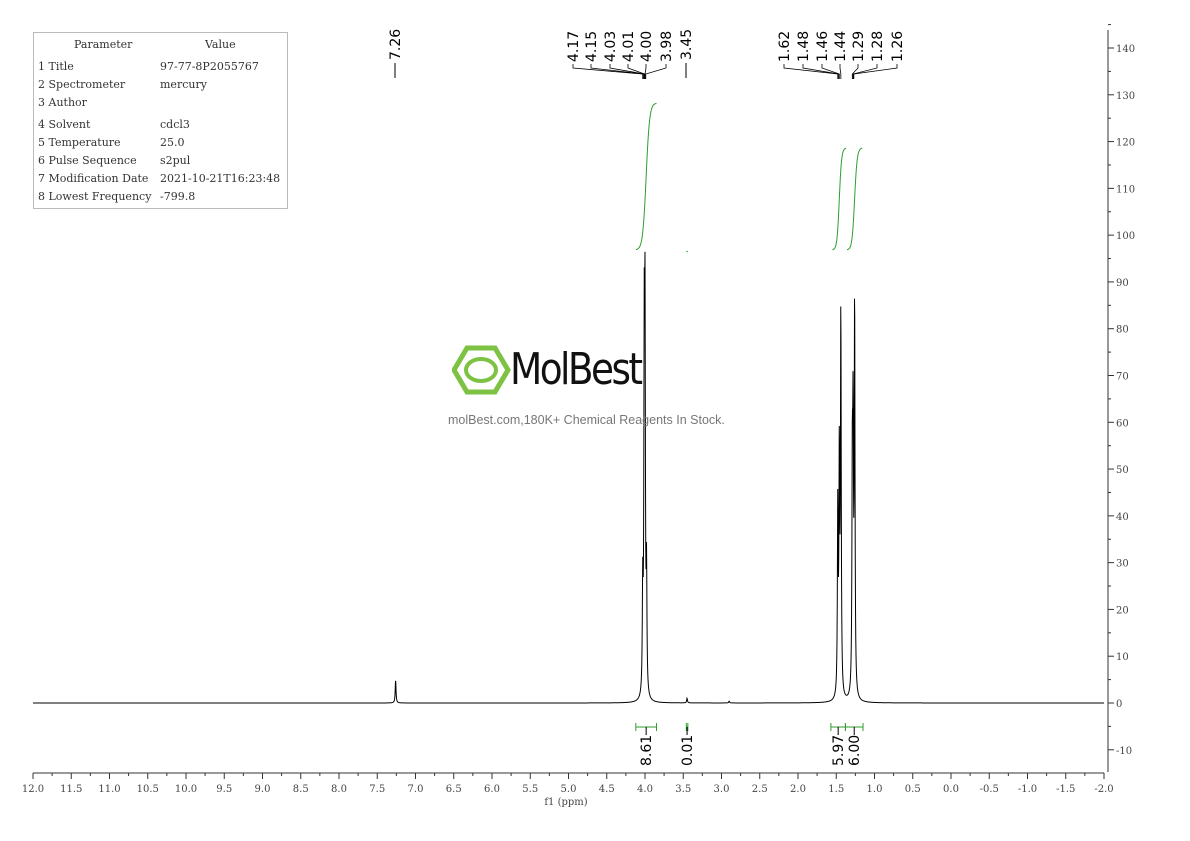 The image size is (1190, 841). What do you see at coordinates (33, 789) in the screenshot?
I see `x-tick-label: 12.0` at bounding box center [33, 789].